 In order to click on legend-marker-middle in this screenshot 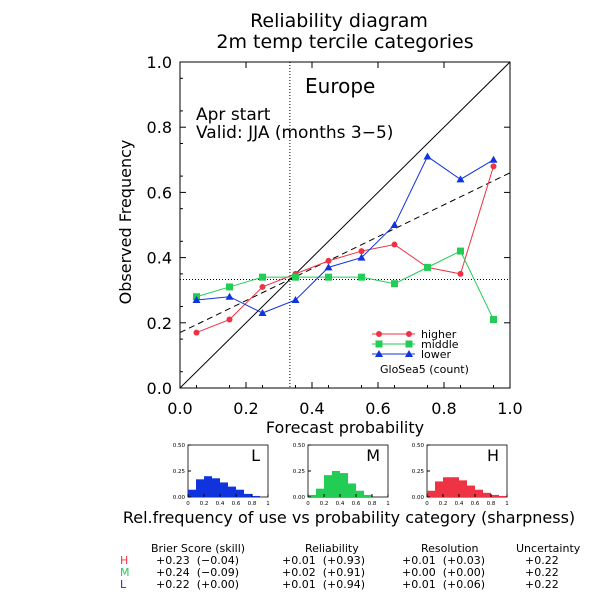, I will do `click(379, 344)`.